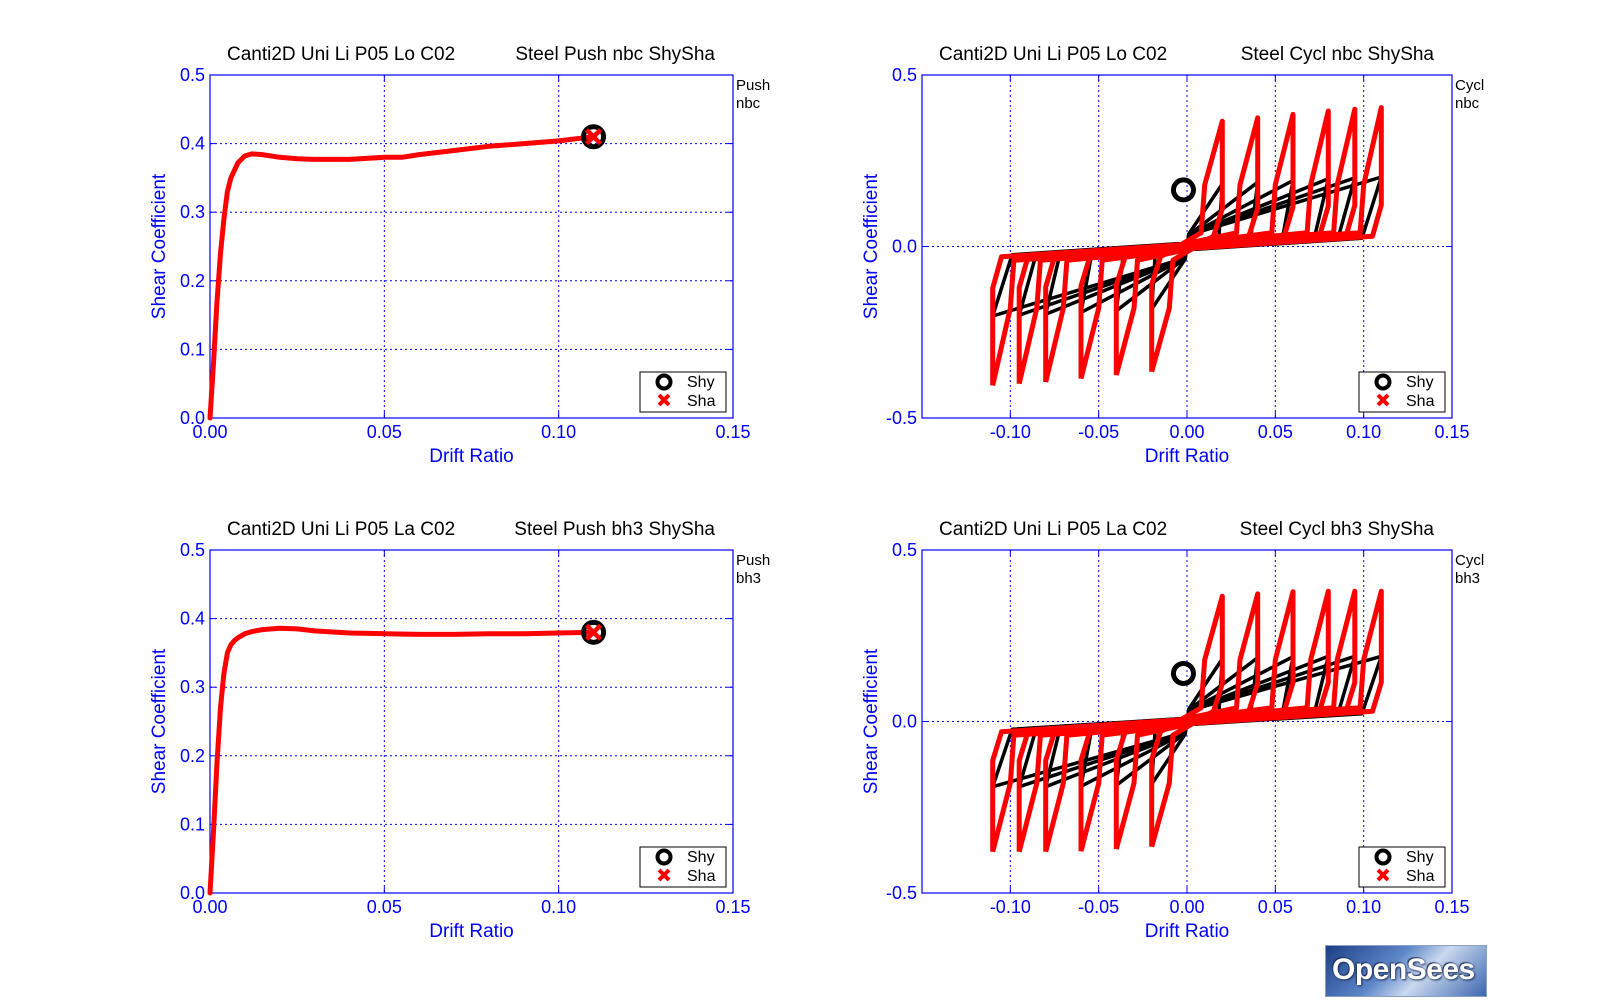 This screenshot has height=1000, width=1600. I want to click on chart-title-right: Steel Cycl nbc ShySha, so click(1338, 54).